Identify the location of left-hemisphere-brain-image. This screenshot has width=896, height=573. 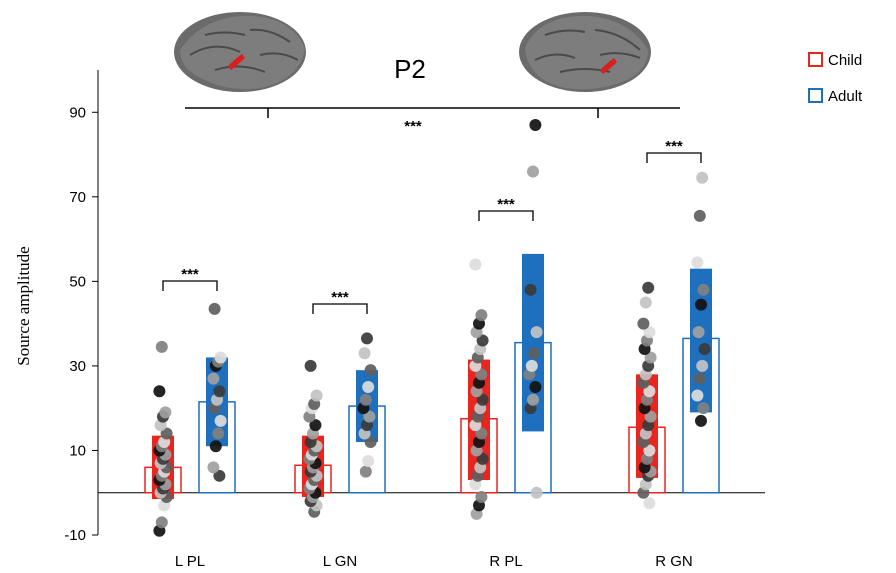
(240, 52).